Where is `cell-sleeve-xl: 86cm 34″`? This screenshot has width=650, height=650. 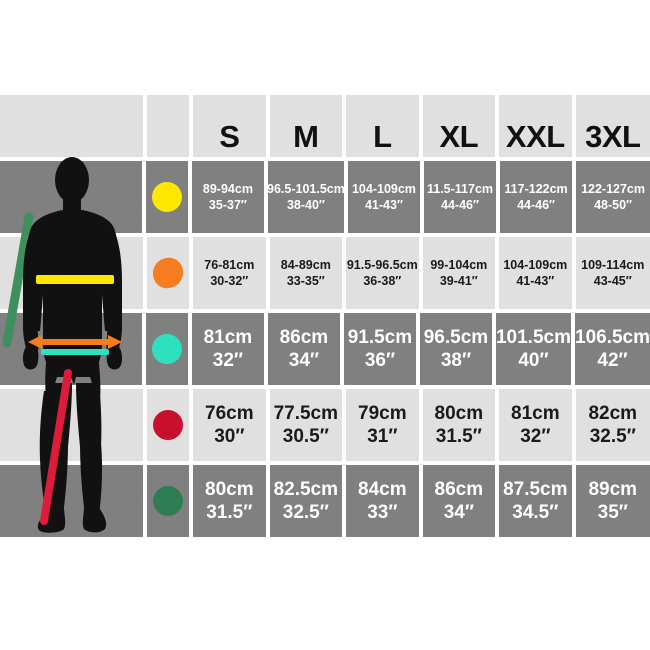 cell-sleeve-xl: 86cm 34″ is located at coordinates (459, 501).